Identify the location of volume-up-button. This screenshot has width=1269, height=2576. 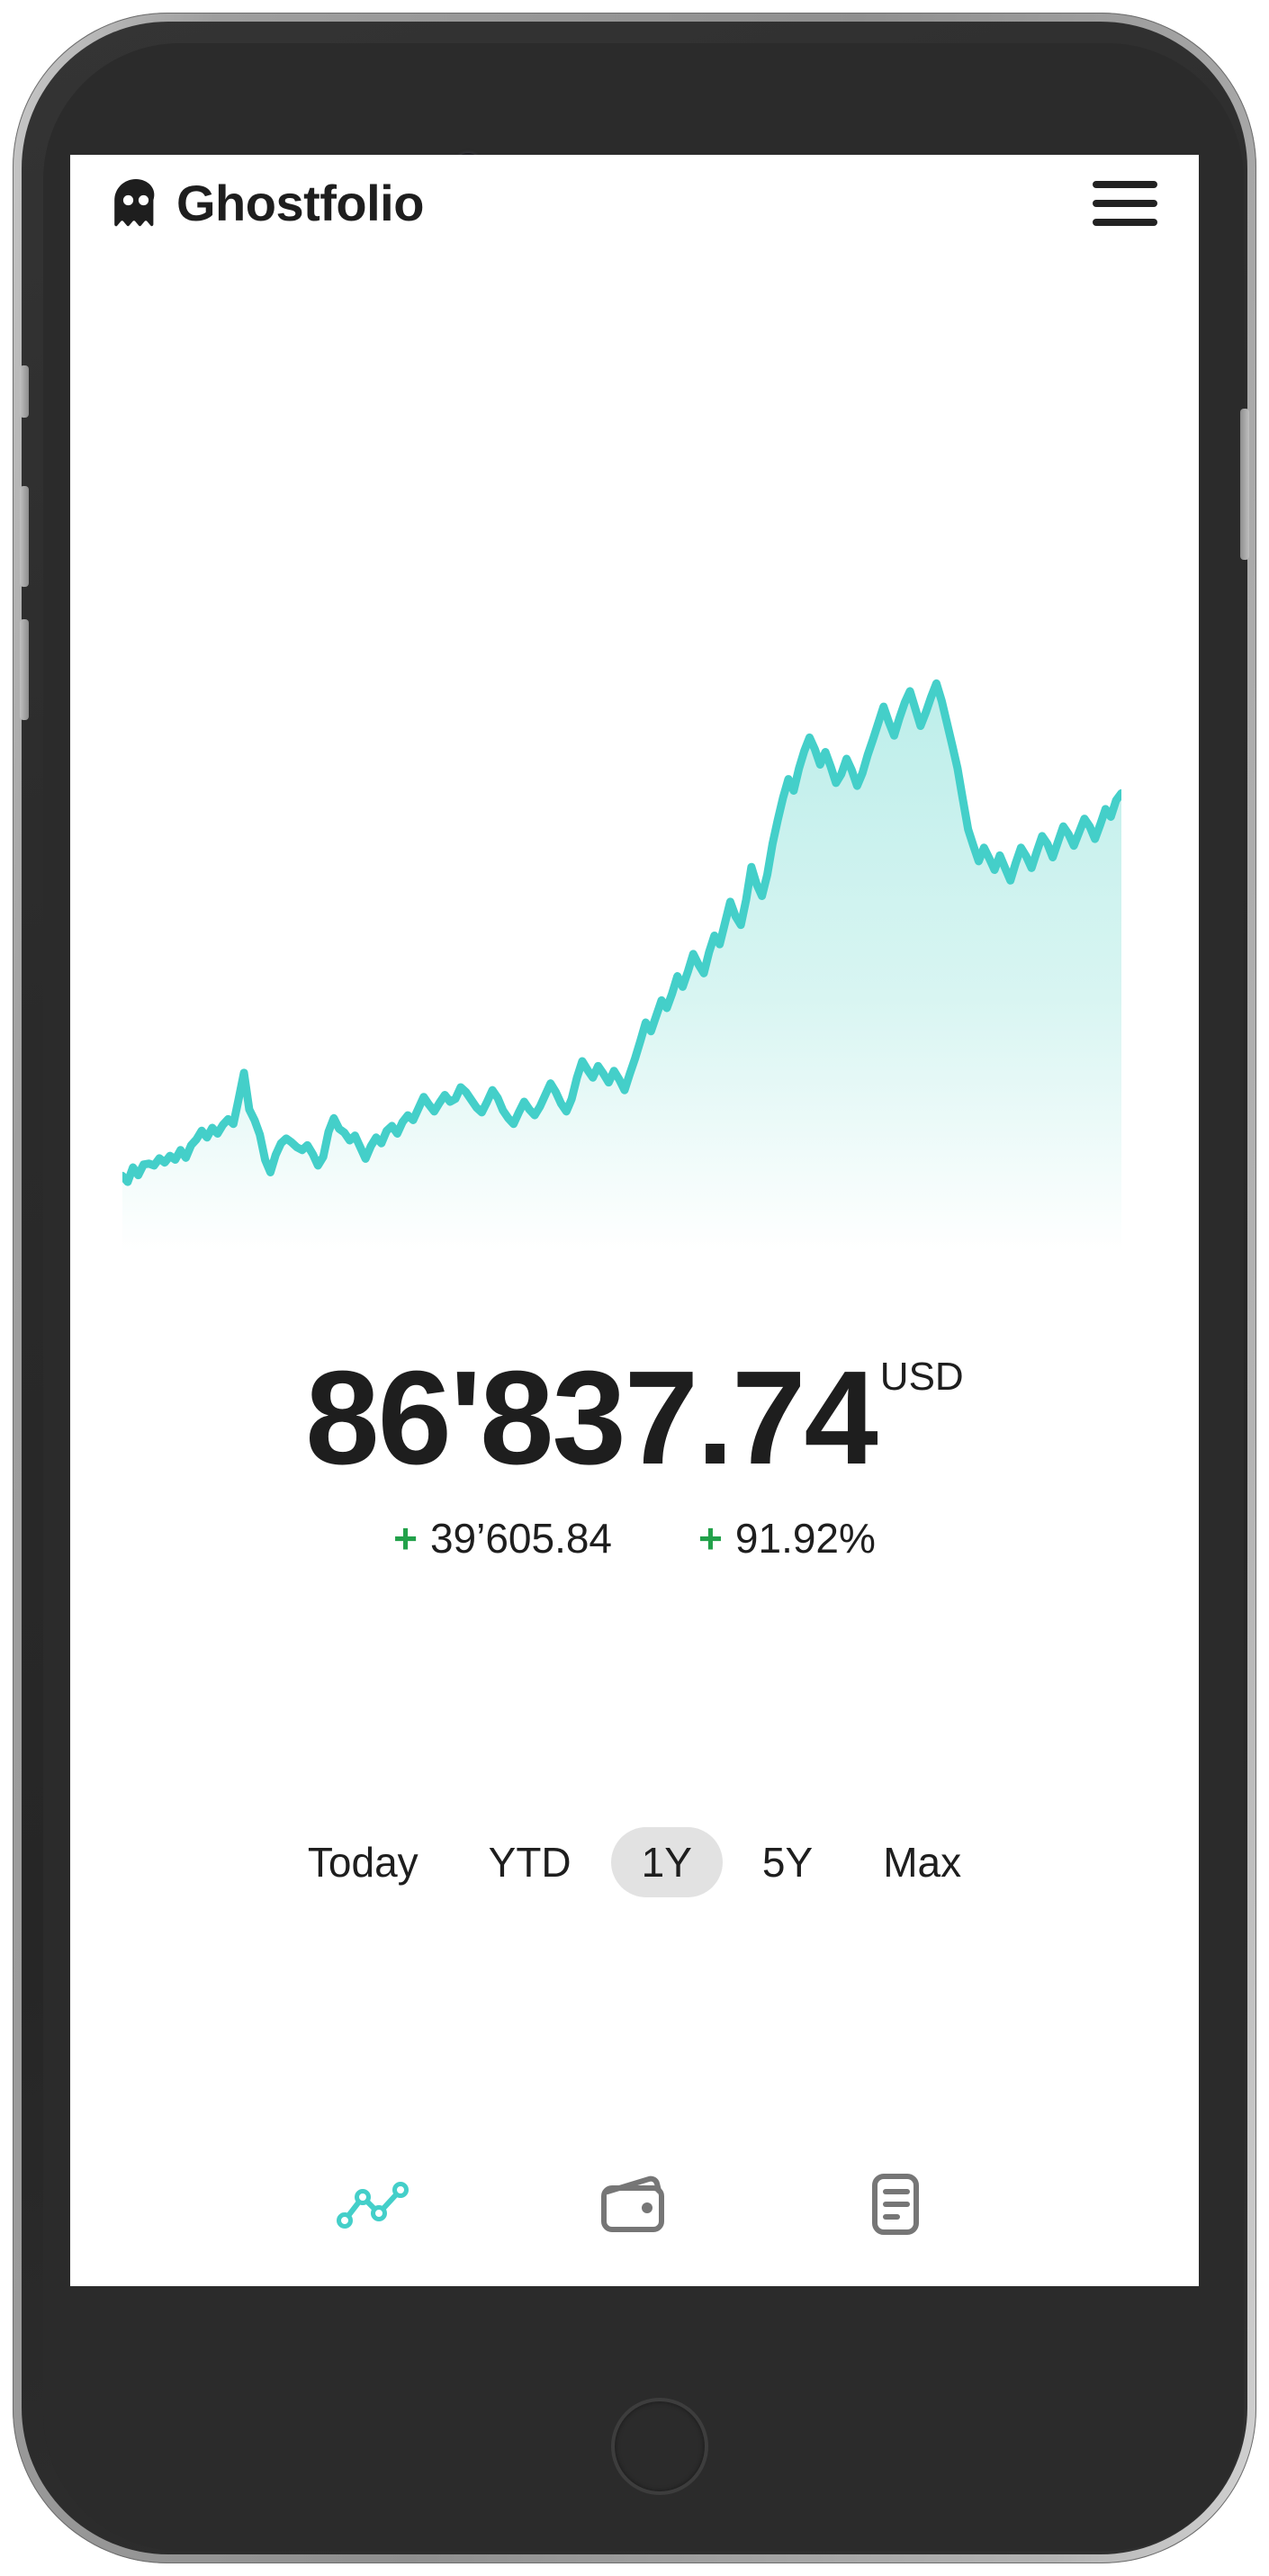
(25, 536).